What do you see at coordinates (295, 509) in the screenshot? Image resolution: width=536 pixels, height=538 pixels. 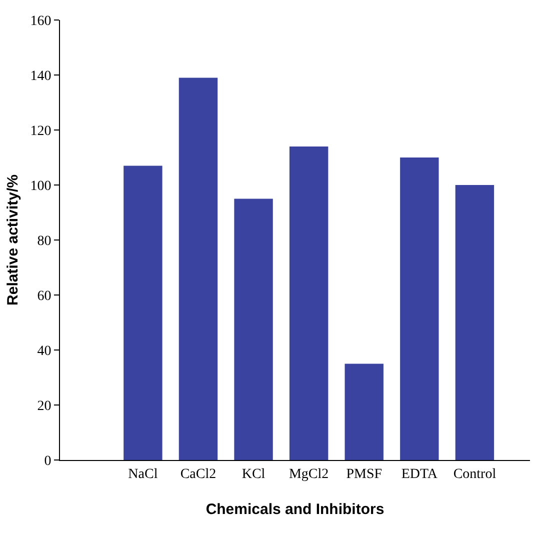 I see `x-axis-title: Chemicals and Inhibitors` at bounding box center [295, 509].